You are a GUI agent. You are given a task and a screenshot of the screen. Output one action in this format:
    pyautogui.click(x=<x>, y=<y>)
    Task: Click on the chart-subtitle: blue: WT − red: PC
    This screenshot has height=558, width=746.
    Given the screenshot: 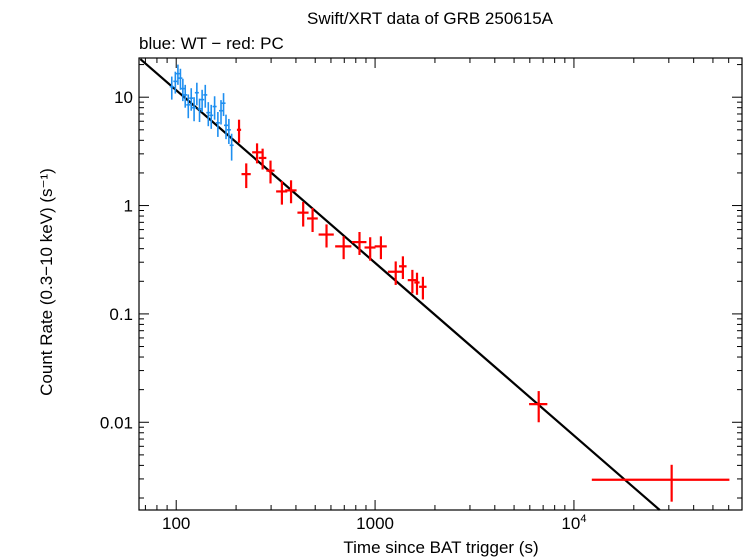 What is the action you would take?
    pyautogui.click(x=211, y=43)
    